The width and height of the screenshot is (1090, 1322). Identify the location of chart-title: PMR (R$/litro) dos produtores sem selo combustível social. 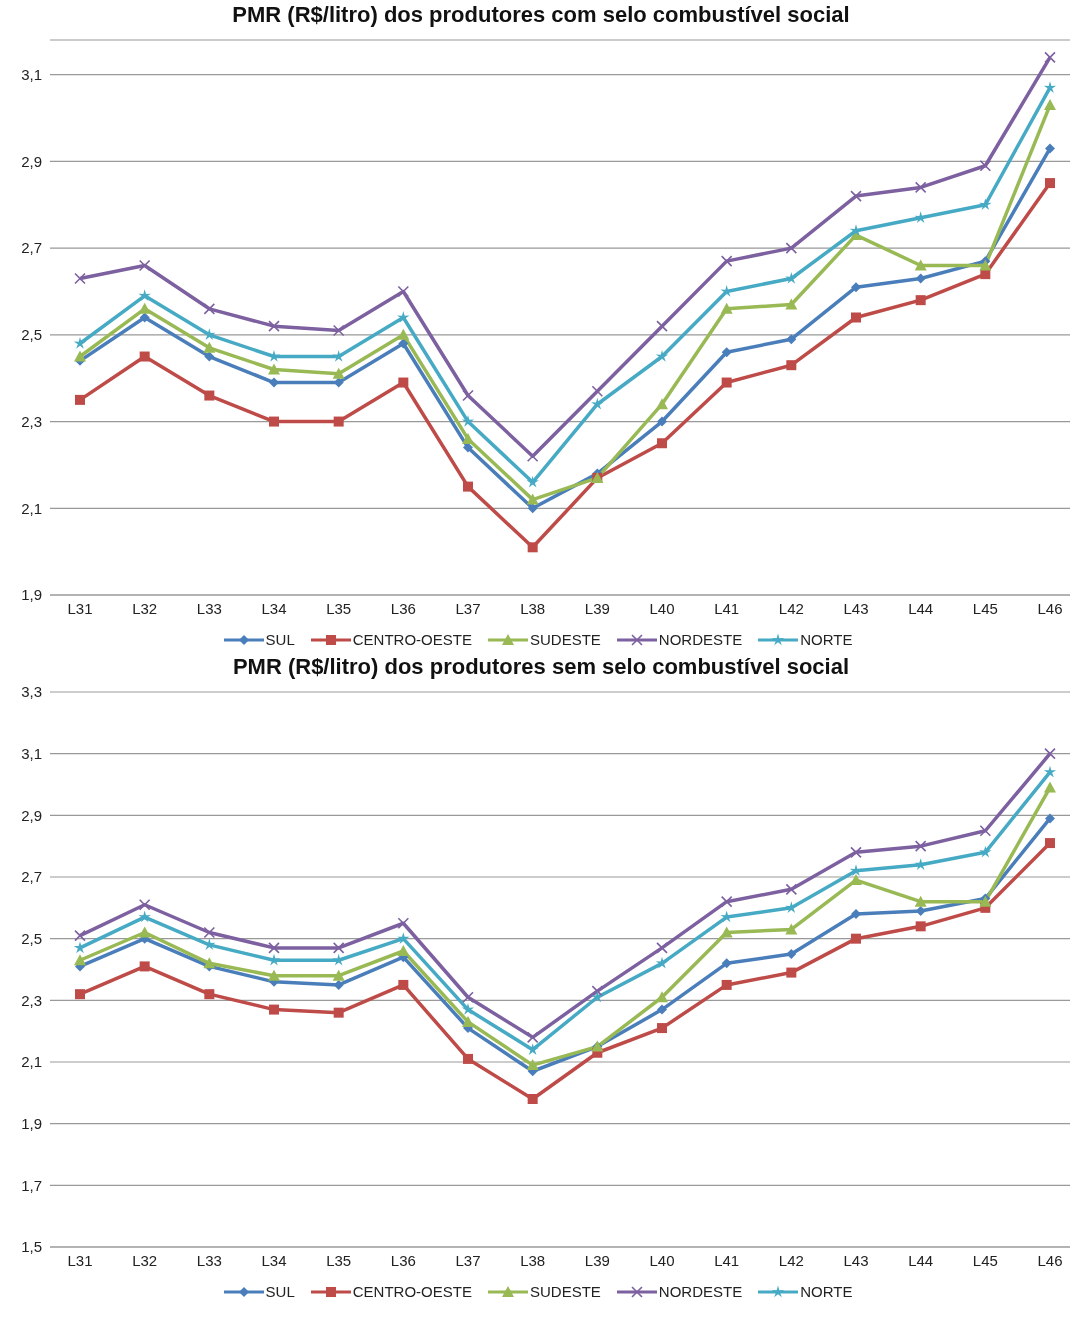
(541, 666).